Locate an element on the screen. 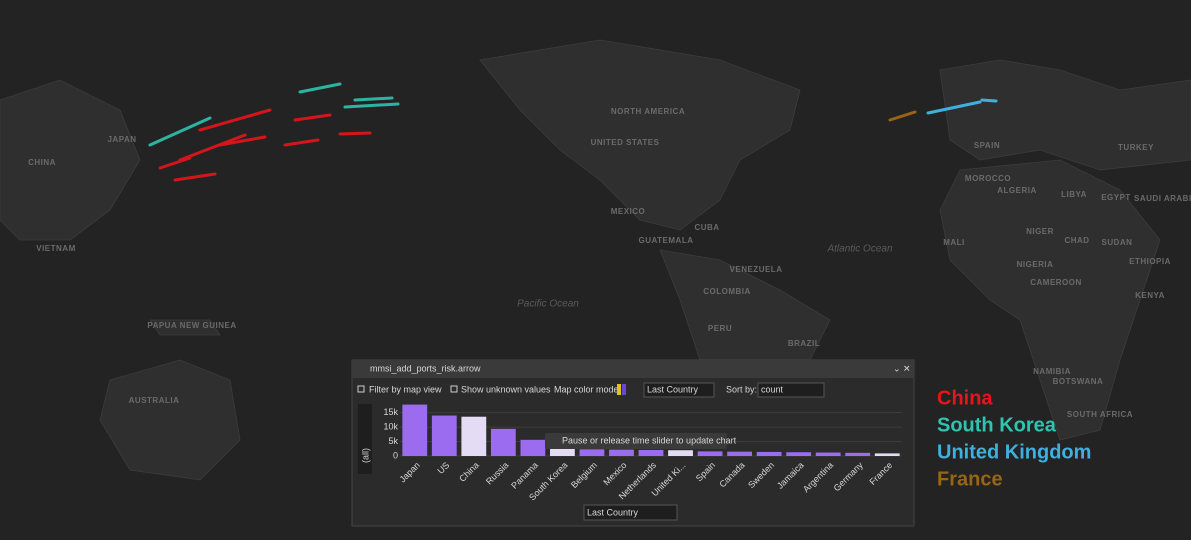  map-label: SOUTH AFRICA is located at coordinates (1100, 414).